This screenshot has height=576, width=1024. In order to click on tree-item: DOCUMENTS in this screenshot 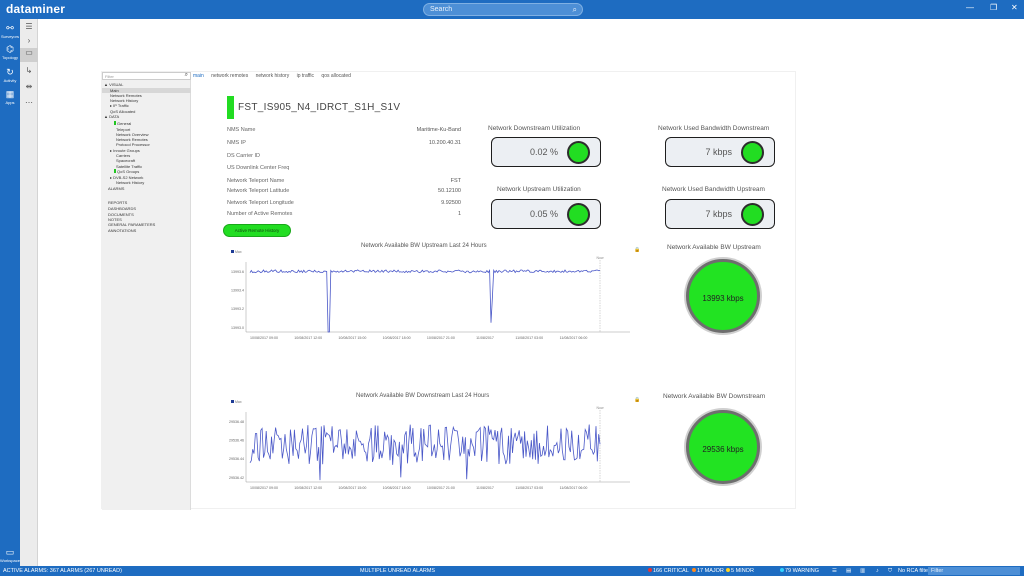, I will do `click(118, 214)`.